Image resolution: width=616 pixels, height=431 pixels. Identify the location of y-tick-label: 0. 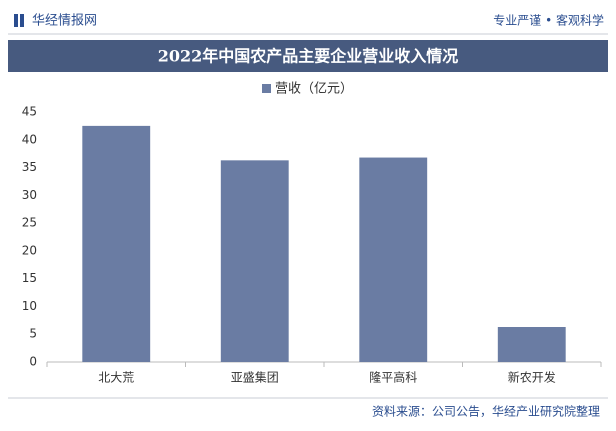
(33, 362).